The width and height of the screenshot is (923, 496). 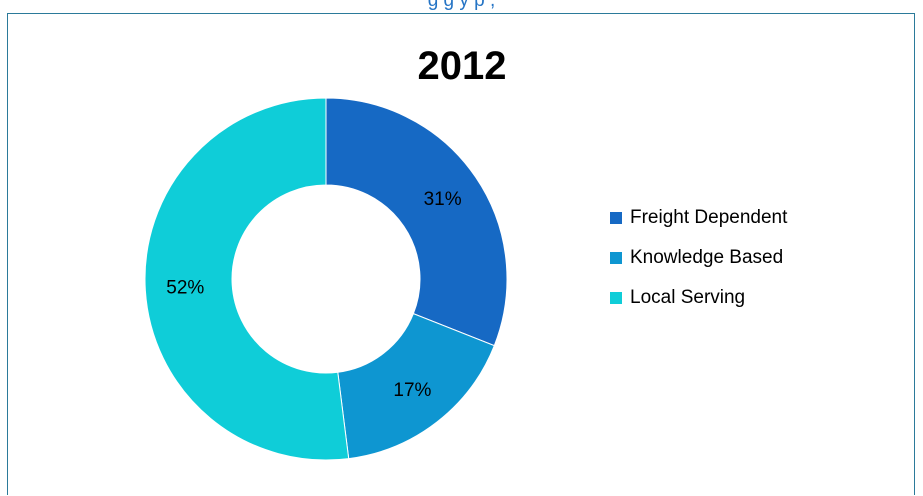 I want to click on chart-title: 2012, so click(x=462, y=66).